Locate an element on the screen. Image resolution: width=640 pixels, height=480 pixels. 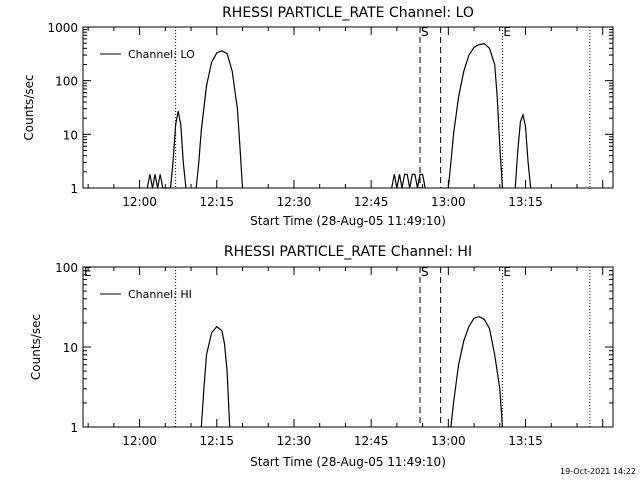
chart-title: RHESSI PARTICLE_RATE Channel: LO is located at coordinates (348, 13).